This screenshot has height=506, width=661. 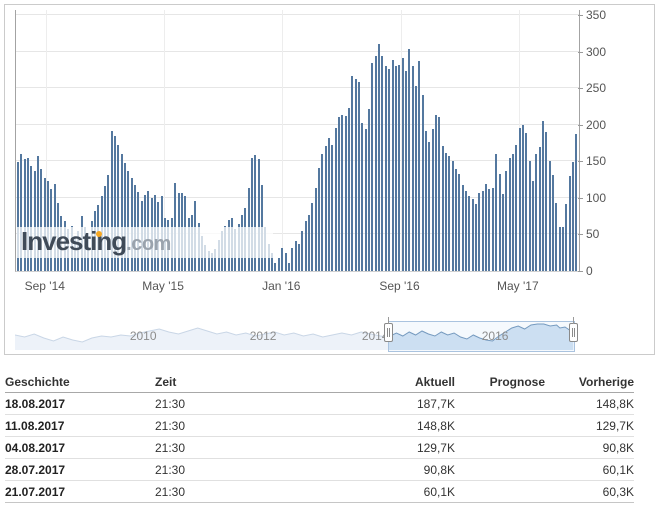 I want to click on navigator-right-handle, so click(x=573, y=329).